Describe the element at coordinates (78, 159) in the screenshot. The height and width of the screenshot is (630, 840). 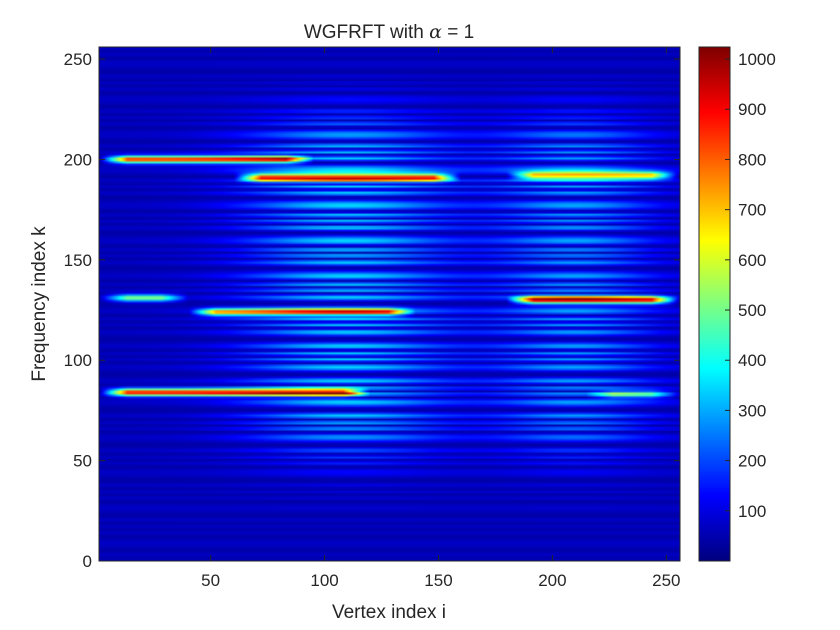
I see `y-tick-label: 200` at that location.